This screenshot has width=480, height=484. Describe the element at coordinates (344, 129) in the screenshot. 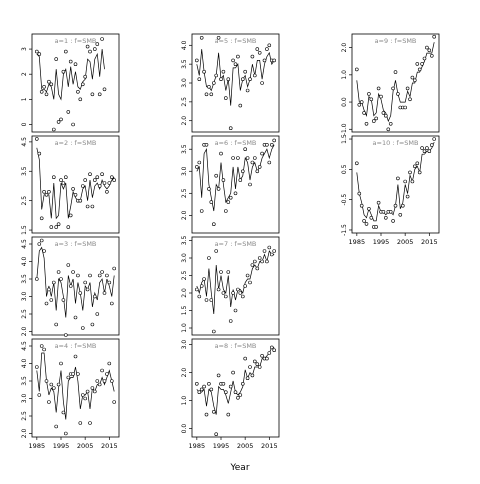

I see `y-tick-label: -1.0` at that location.